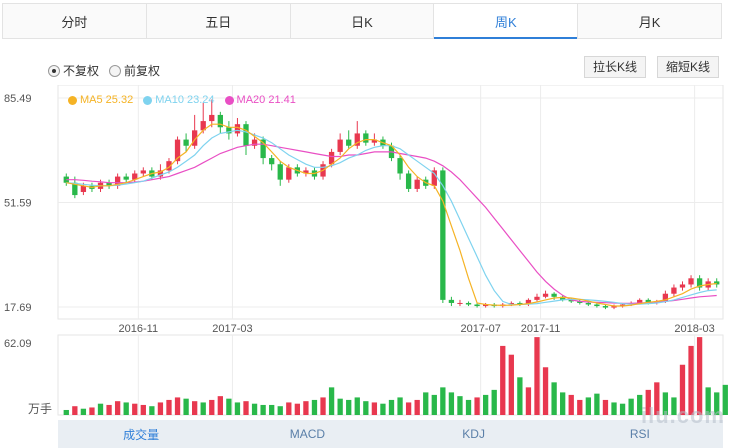 This screenshot has width=731, height=448. Describe the element at coordinates (307, 434) in the screenshot. I see `indicator-tab-1: MACD` at that location.